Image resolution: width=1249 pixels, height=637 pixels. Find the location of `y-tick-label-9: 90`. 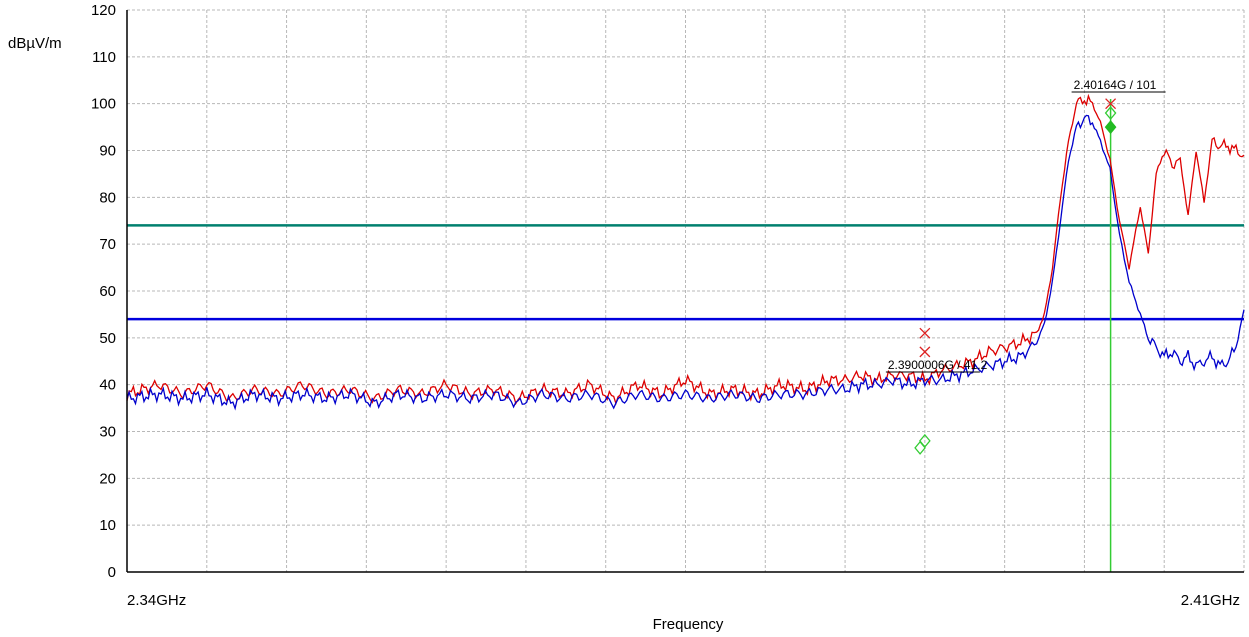

y-tick-label-9: 90 is located at coordinates (107, 151).